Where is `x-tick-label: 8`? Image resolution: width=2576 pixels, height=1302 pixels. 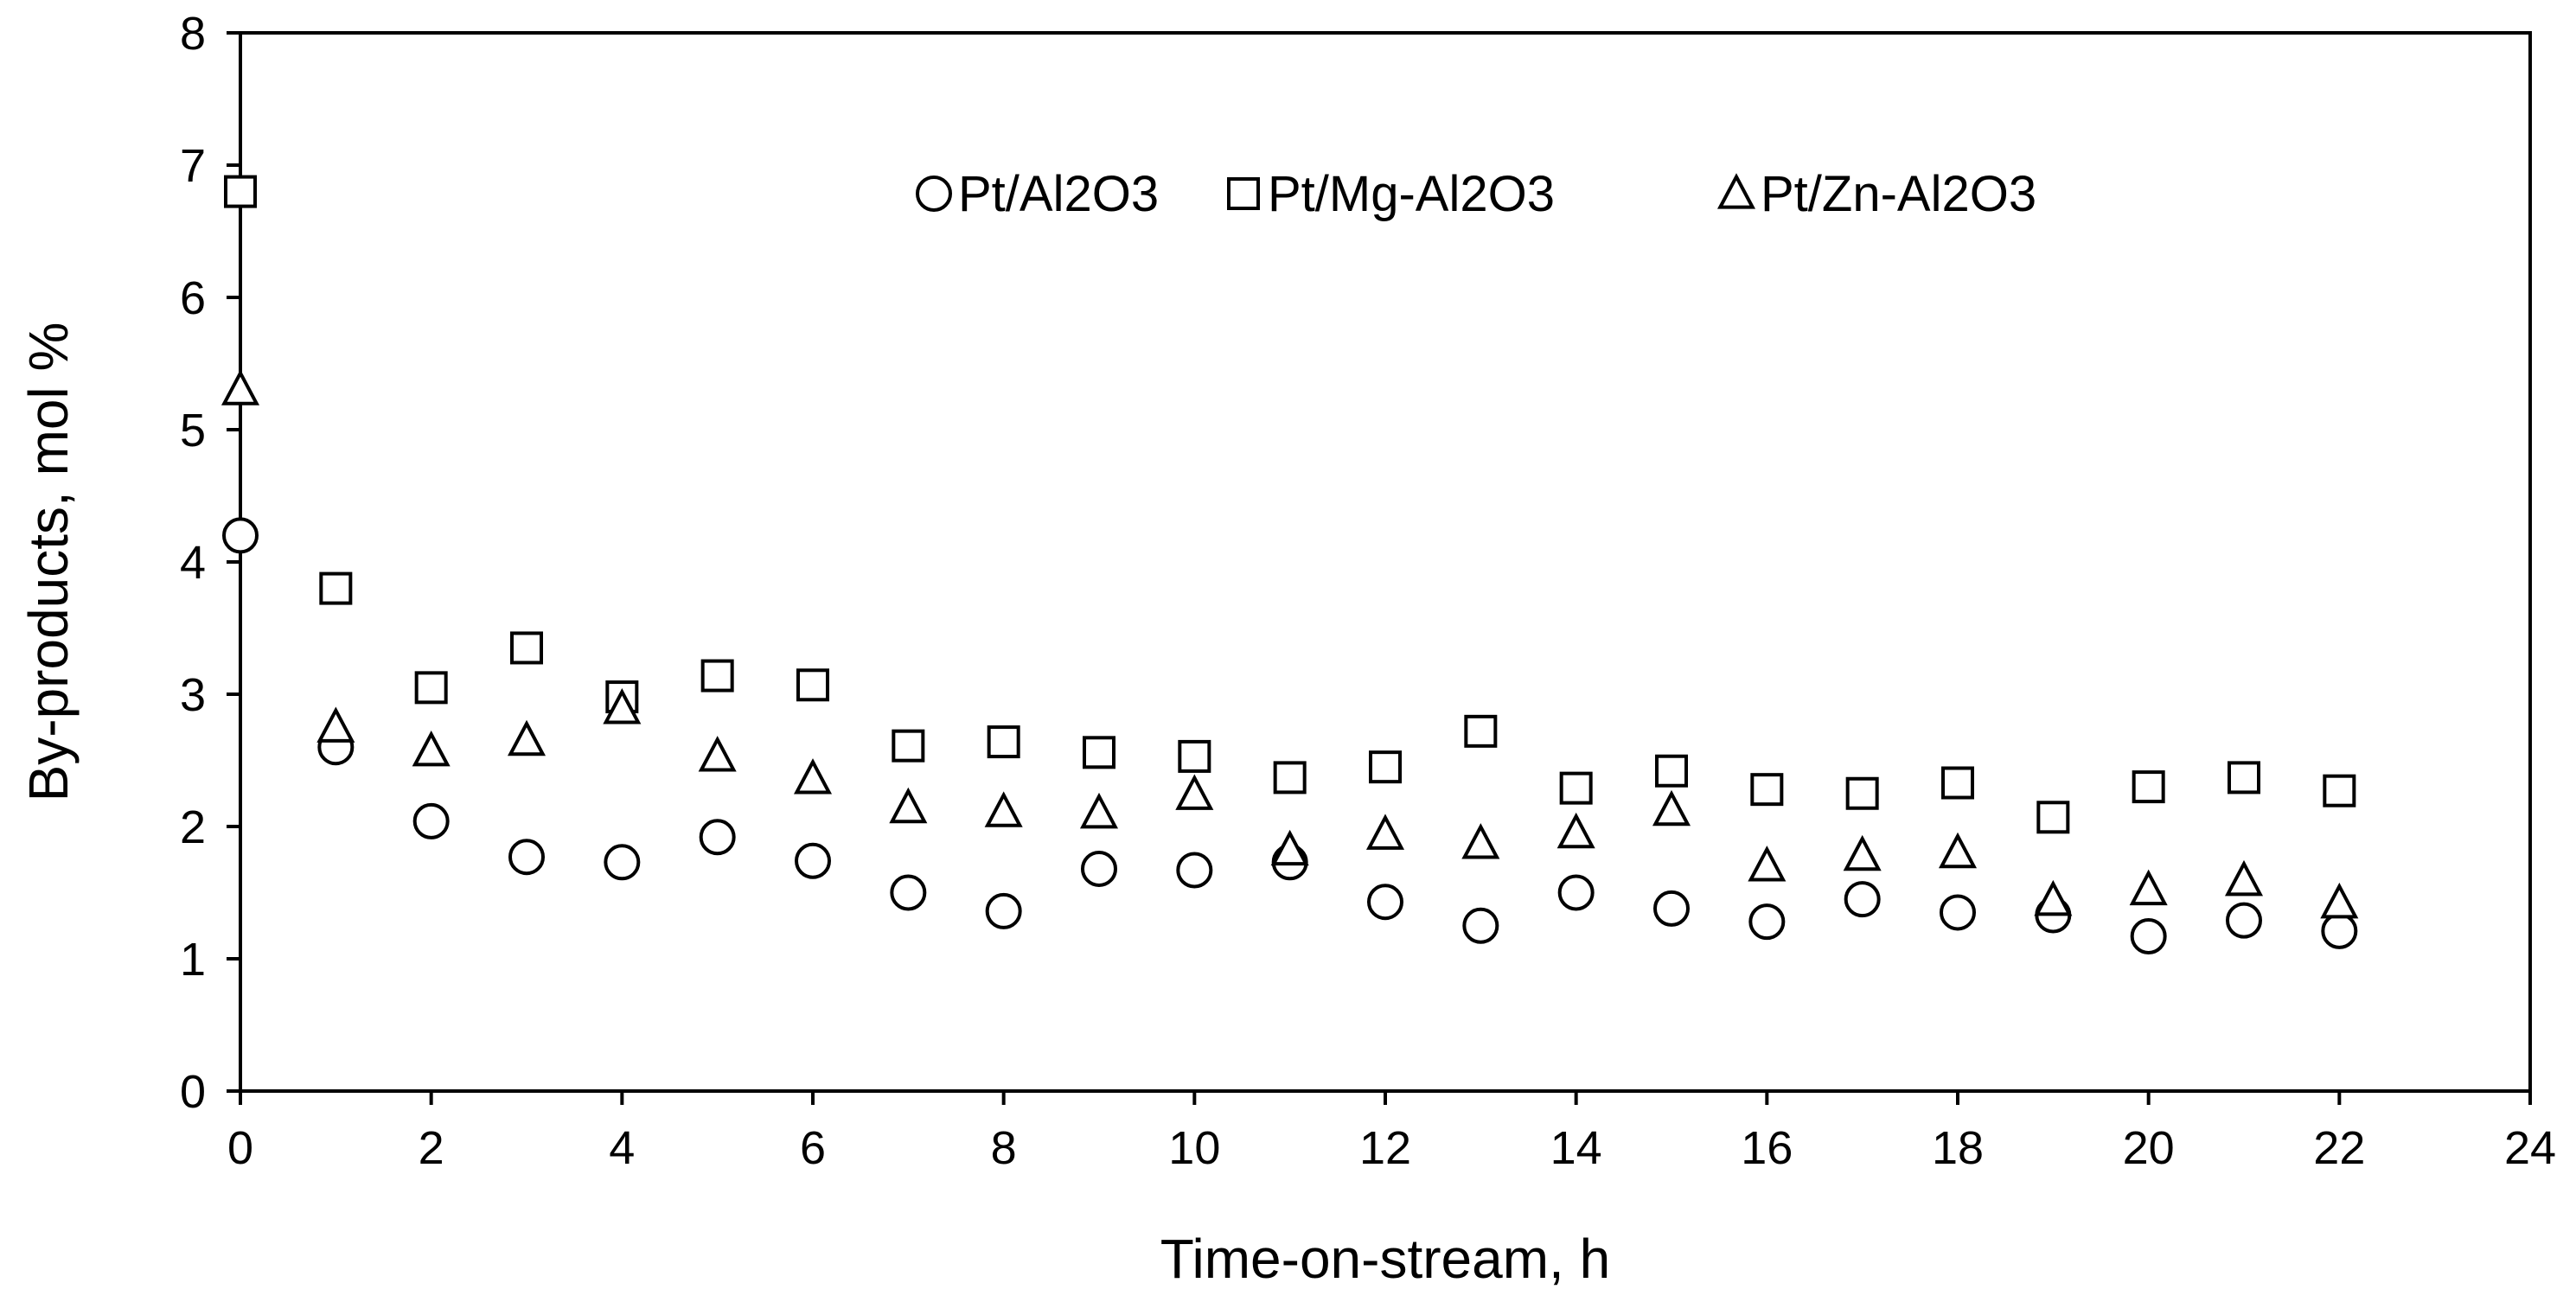 x-tick-label: 8 is located at coordinates (1004, 1148).